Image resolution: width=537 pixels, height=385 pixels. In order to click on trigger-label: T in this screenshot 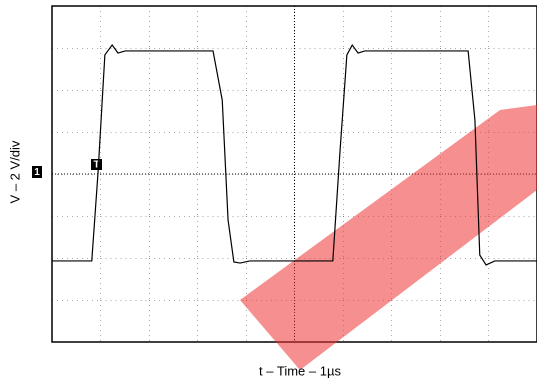, I will do `click(96, 165)`.